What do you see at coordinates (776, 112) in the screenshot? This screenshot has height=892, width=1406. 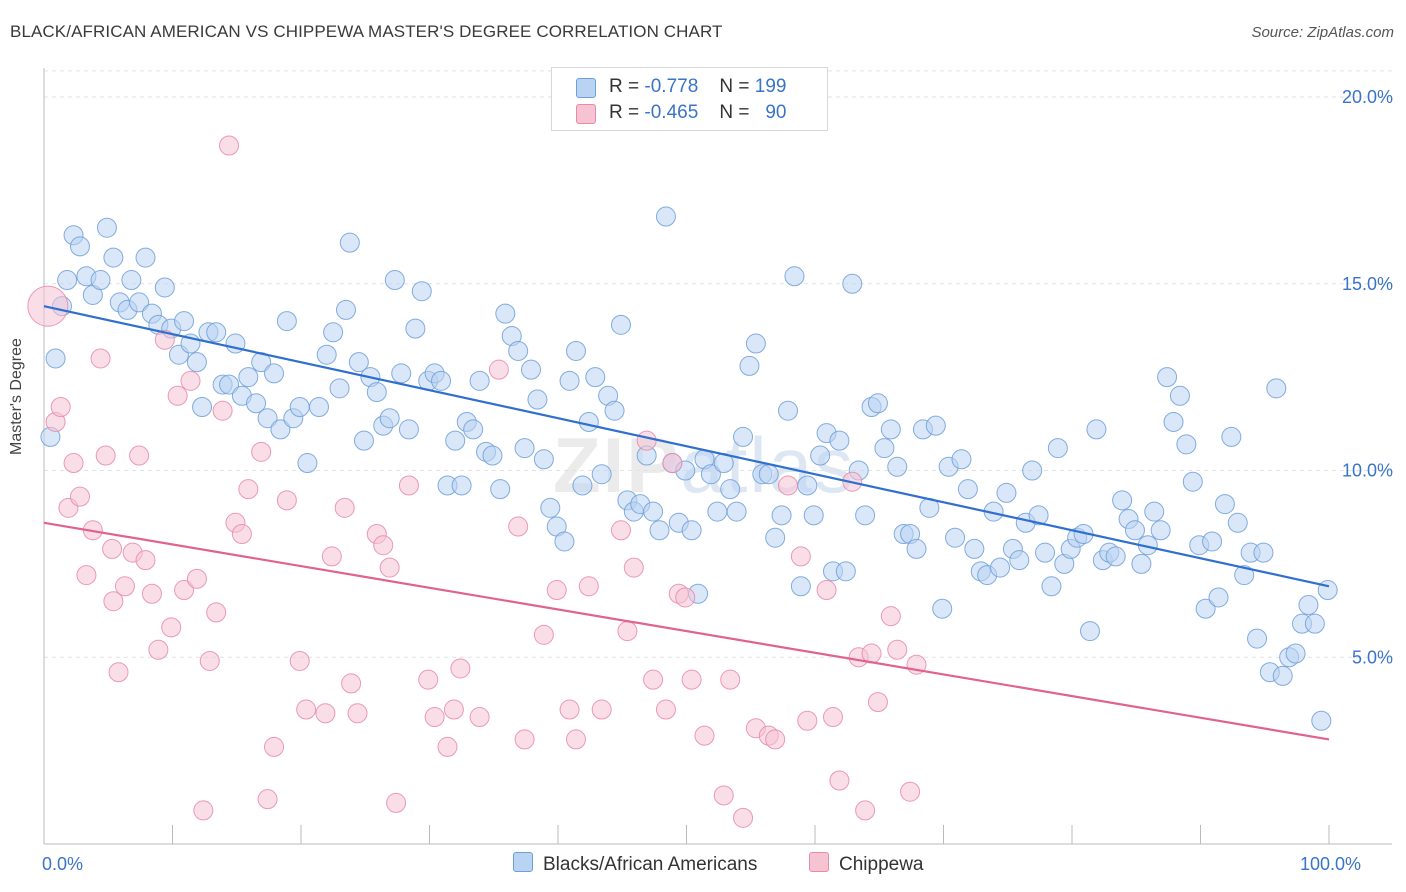 I see `legend-n-value: 90` at bounding box center [776, 112].